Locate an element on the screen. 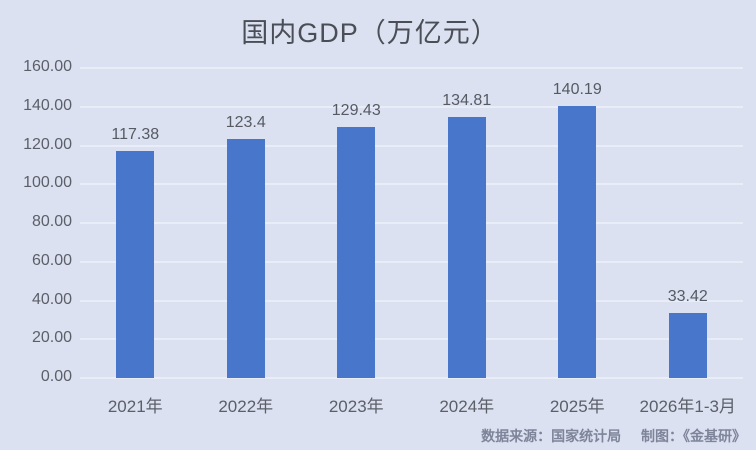 Image resolution: width=756 pixels, height=450 pixels. x-axis-tick-label: 2021年 is located at coordinates (135, 406).